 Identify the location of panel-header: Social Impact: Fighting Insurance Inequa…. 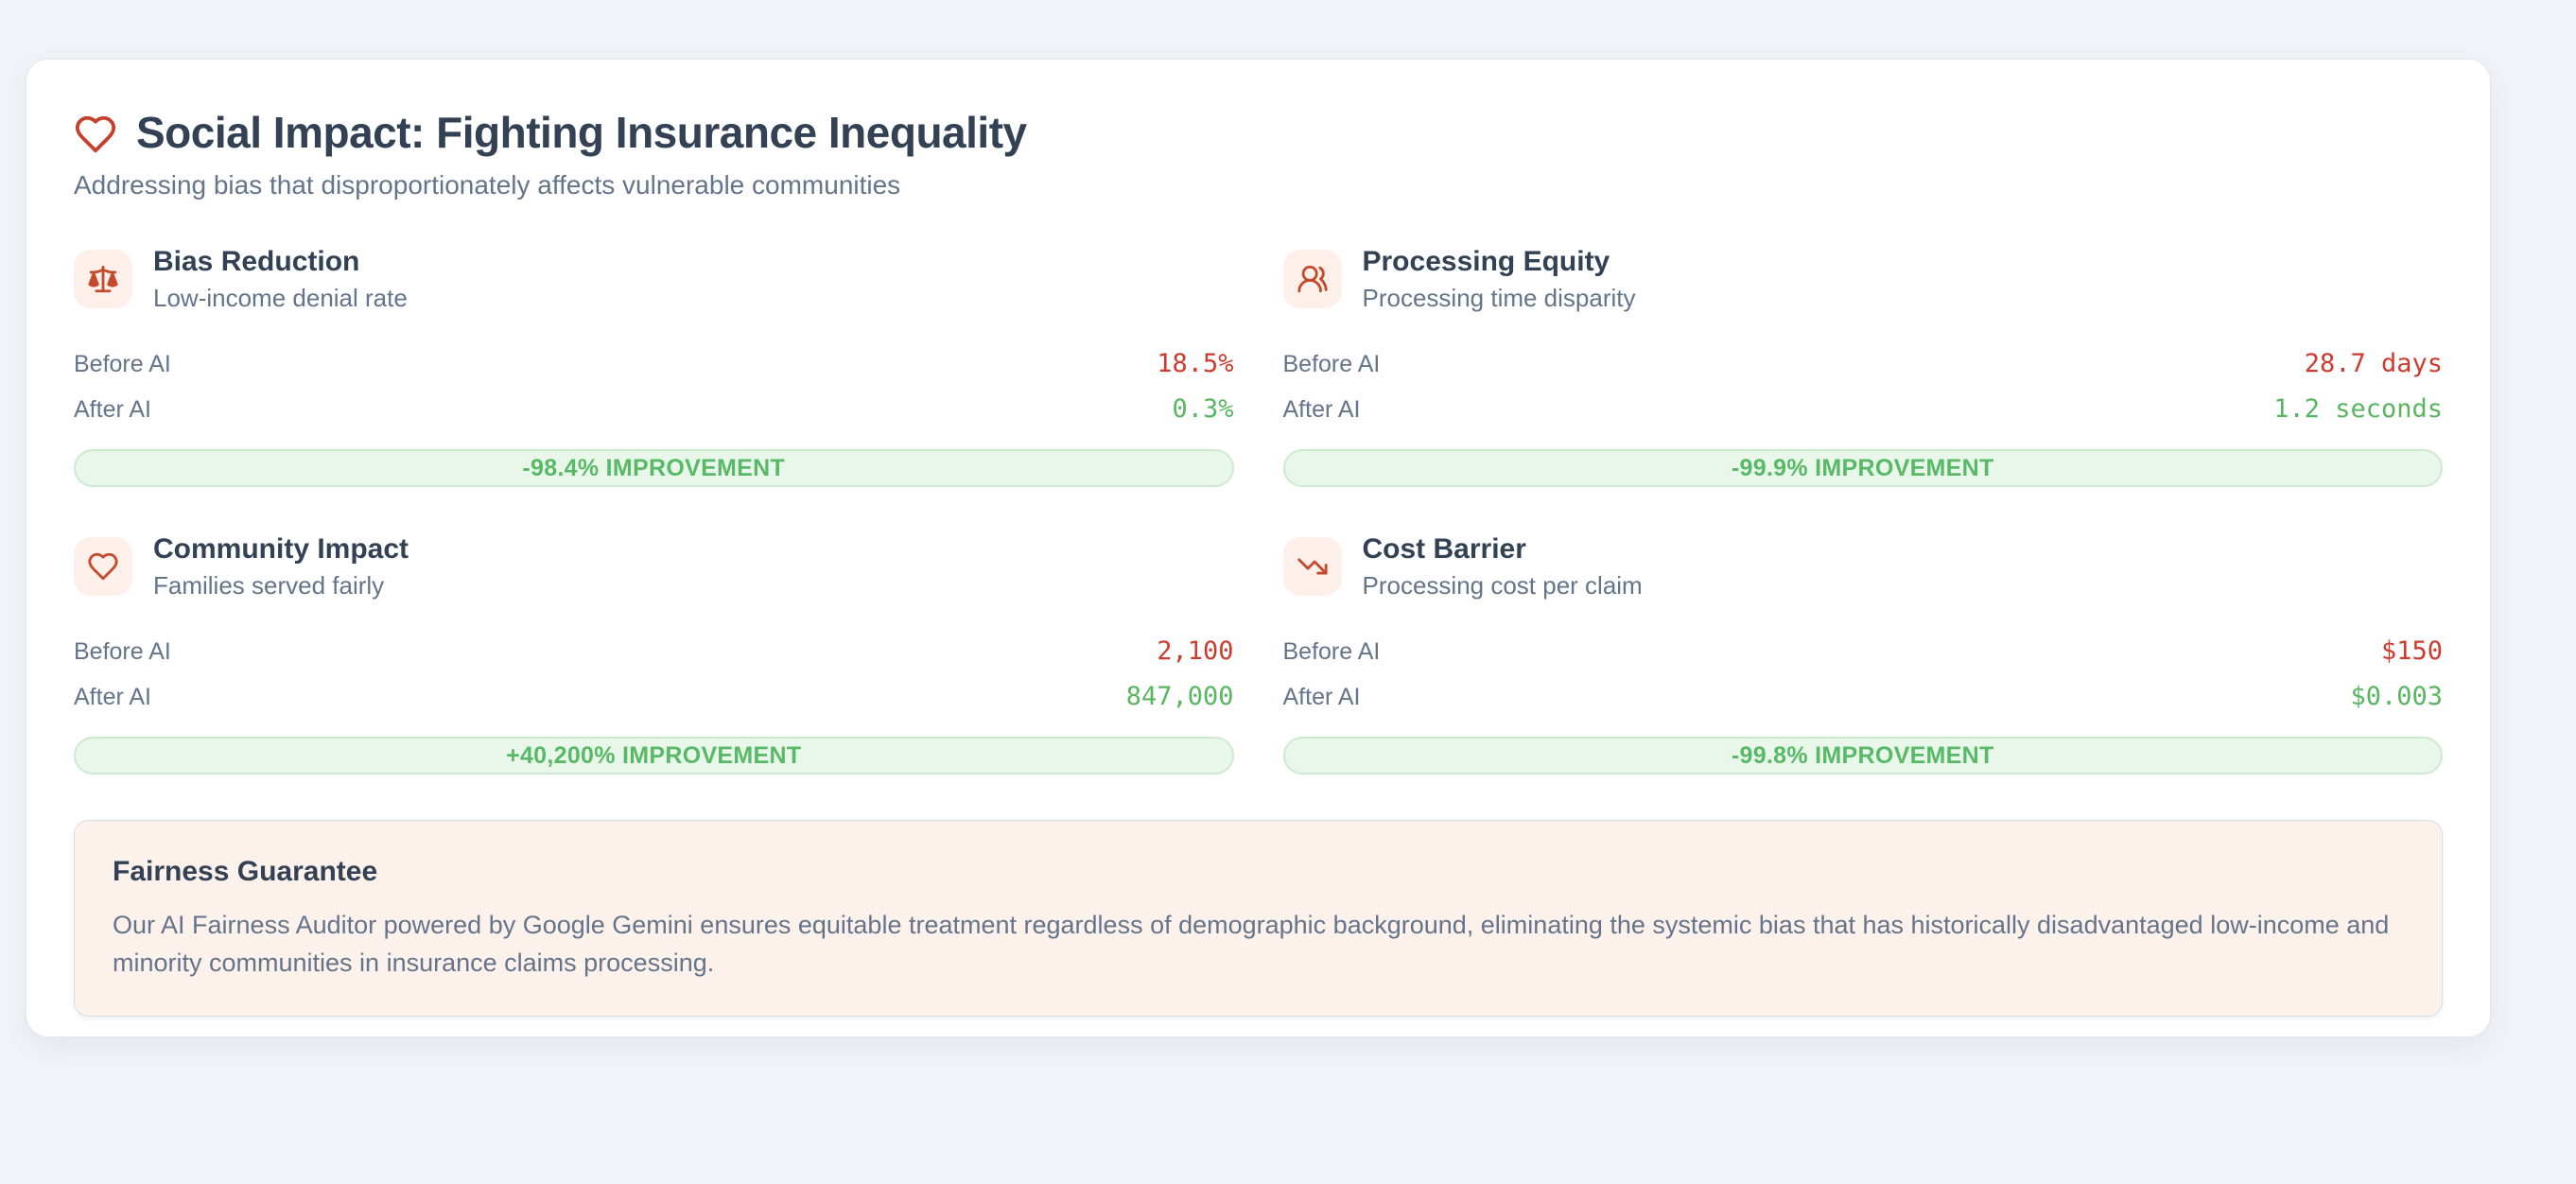
(1258, 132).